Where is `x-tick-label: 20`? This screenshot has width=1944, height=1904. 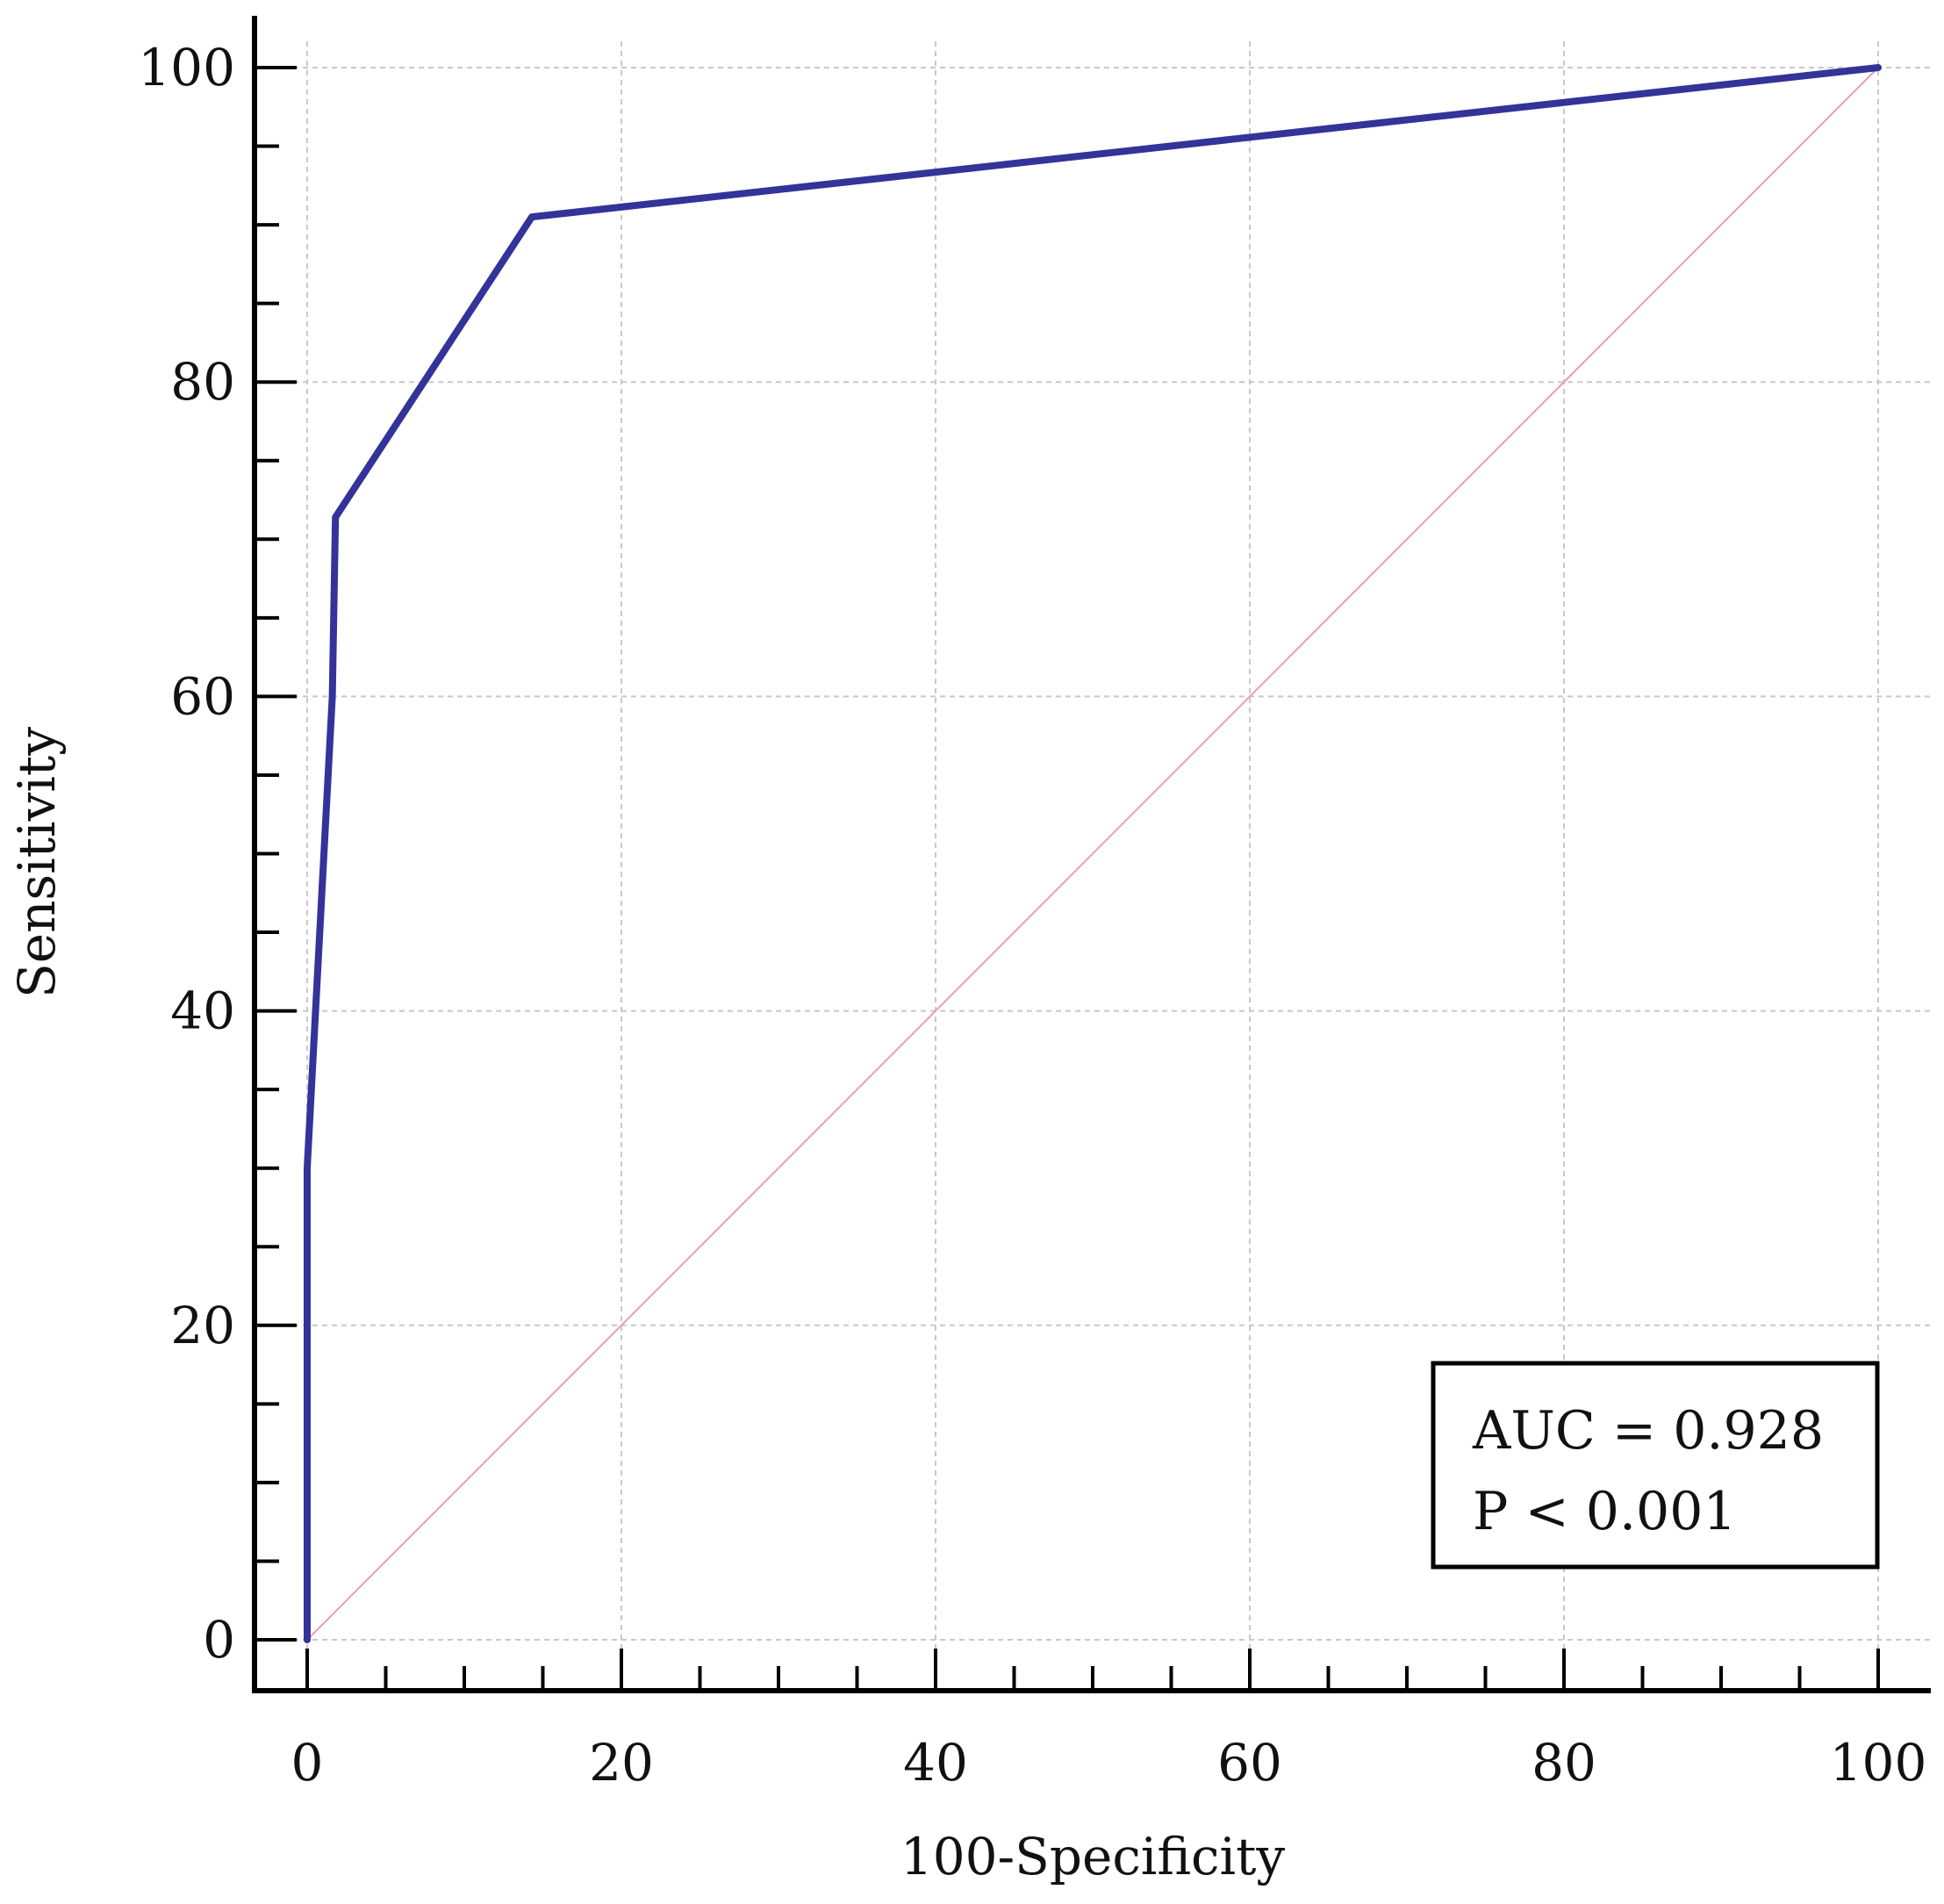
x-tick-label: 20 is located at coordinates (621, 1763).